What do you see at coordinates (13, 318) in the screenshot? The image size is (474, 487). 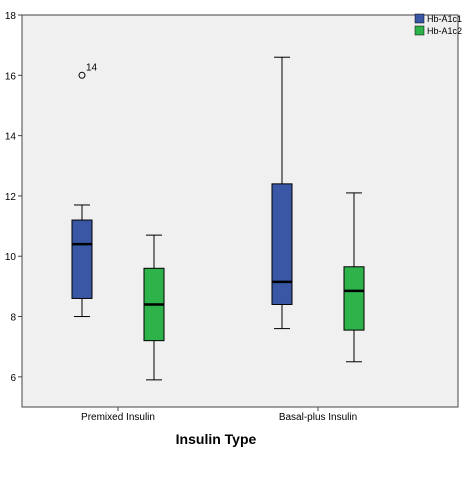 I see `y-tick-label: 8` at bounding box center [13, 318].